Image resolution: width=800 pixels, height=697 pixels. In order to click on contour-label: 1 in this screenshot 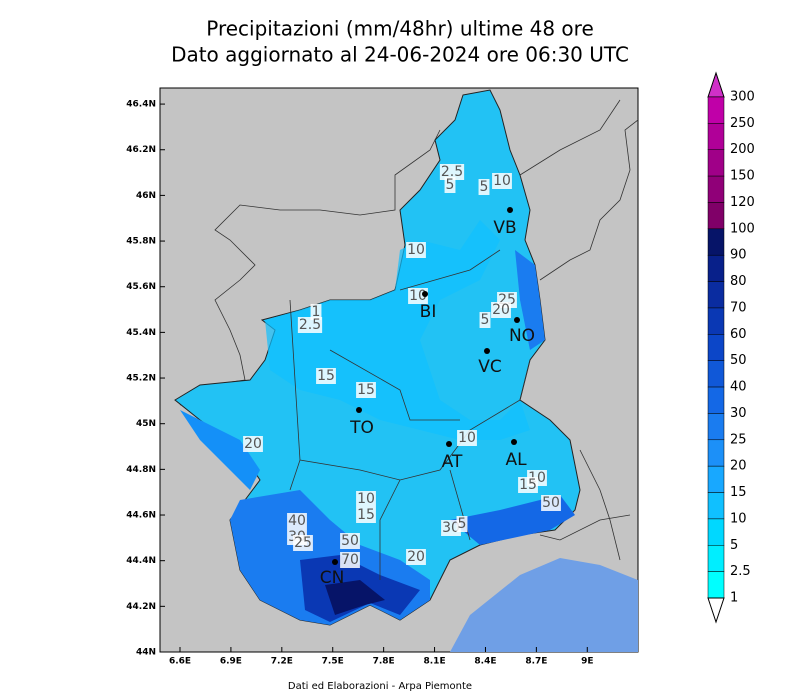, I will do `click(316, 312)`.